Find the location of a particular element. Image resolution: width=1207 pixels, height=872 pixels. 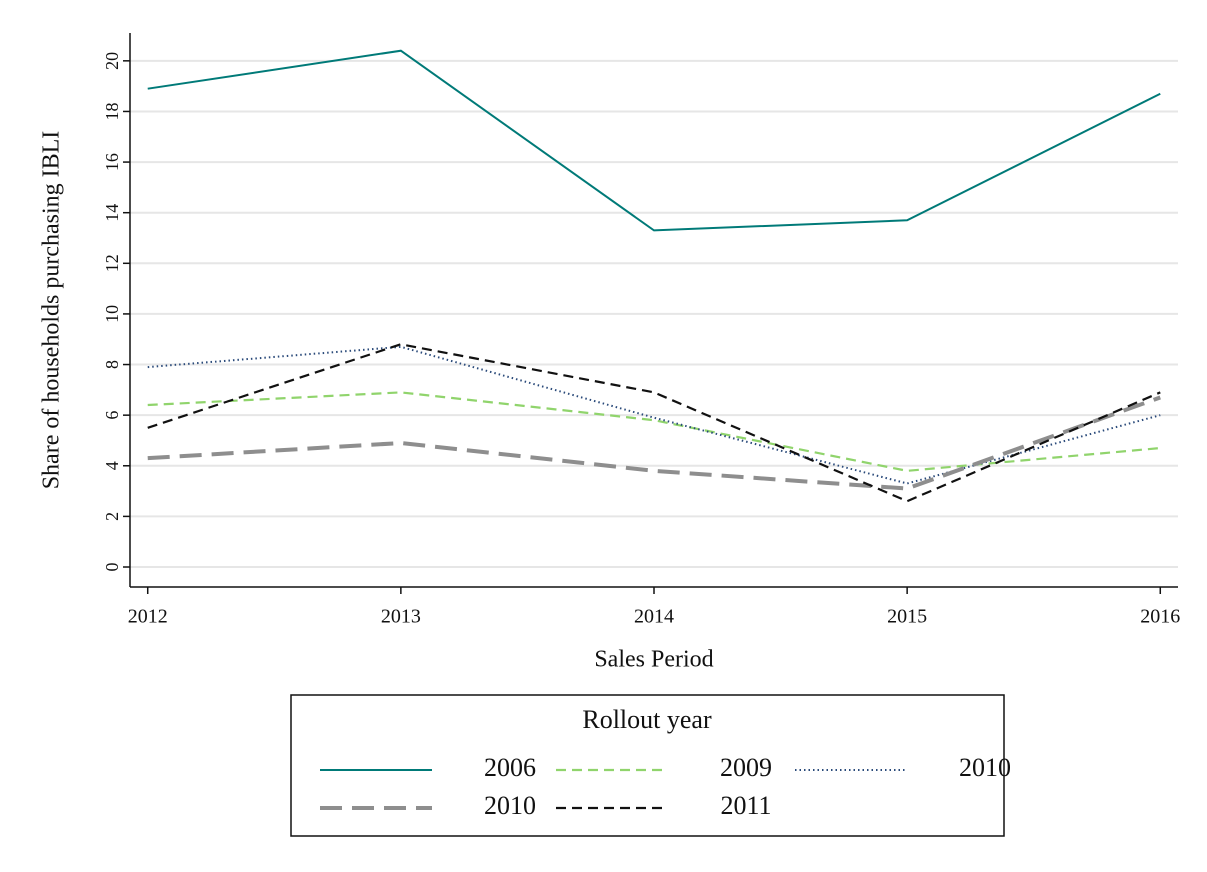

y-axis-title: Share of households purchasing IBLI is located at coordinates (52, 310).